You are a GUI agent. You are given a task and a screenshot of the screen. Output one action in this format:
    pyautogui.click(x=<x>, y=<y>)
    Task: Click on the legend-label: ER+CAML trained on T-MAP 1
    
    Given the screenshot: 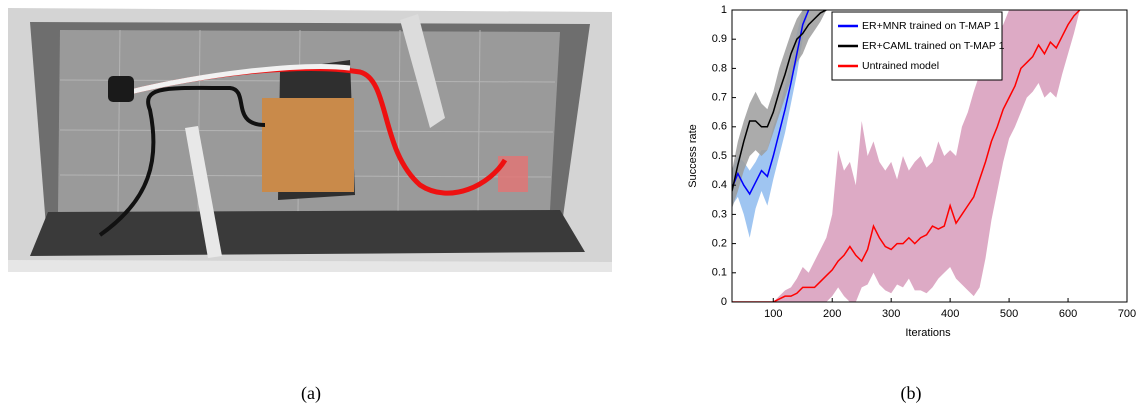 What is the action you would take?
    pyautogui.click(x=933, y=46)
    